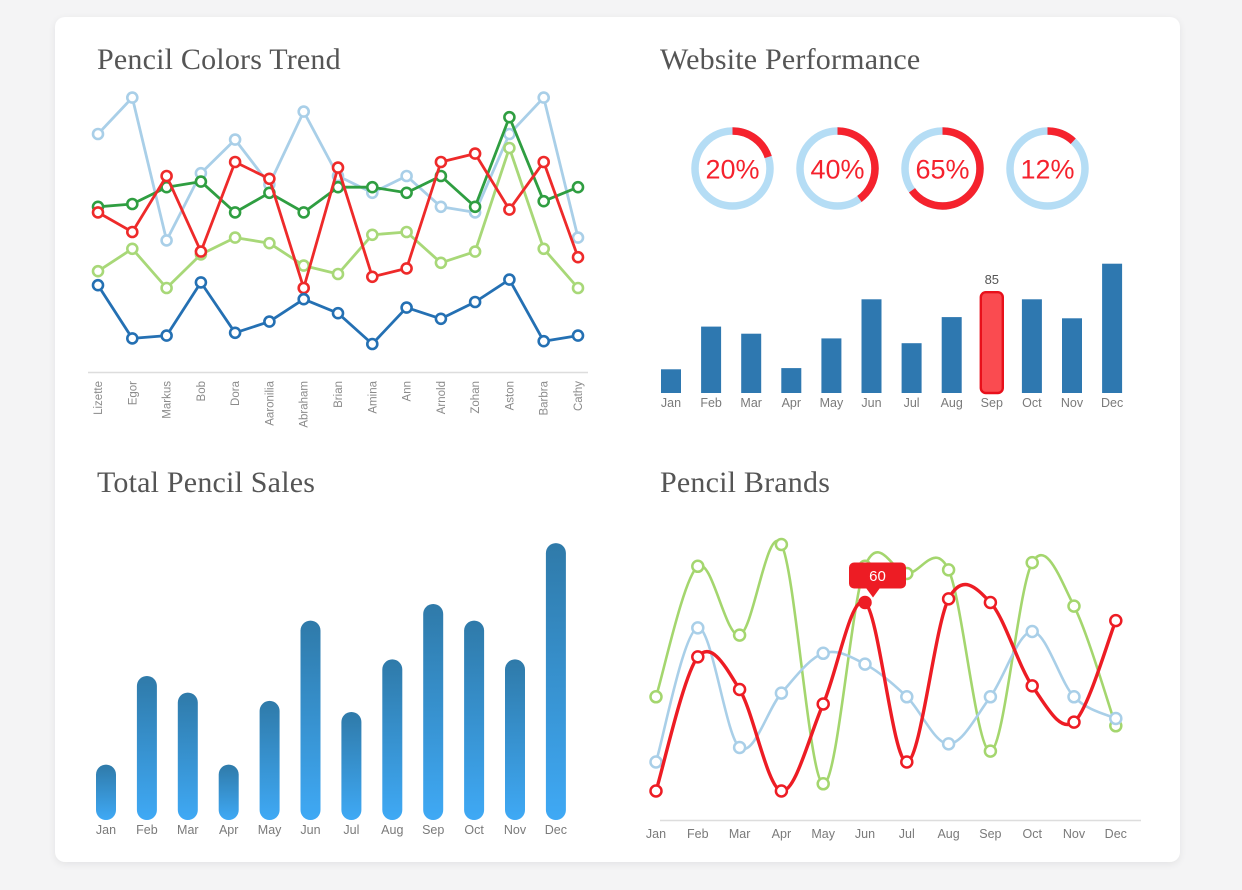 The height and width of the screenshot is (890, 1242). I want to click on bar-Jan, so click(671, 381).